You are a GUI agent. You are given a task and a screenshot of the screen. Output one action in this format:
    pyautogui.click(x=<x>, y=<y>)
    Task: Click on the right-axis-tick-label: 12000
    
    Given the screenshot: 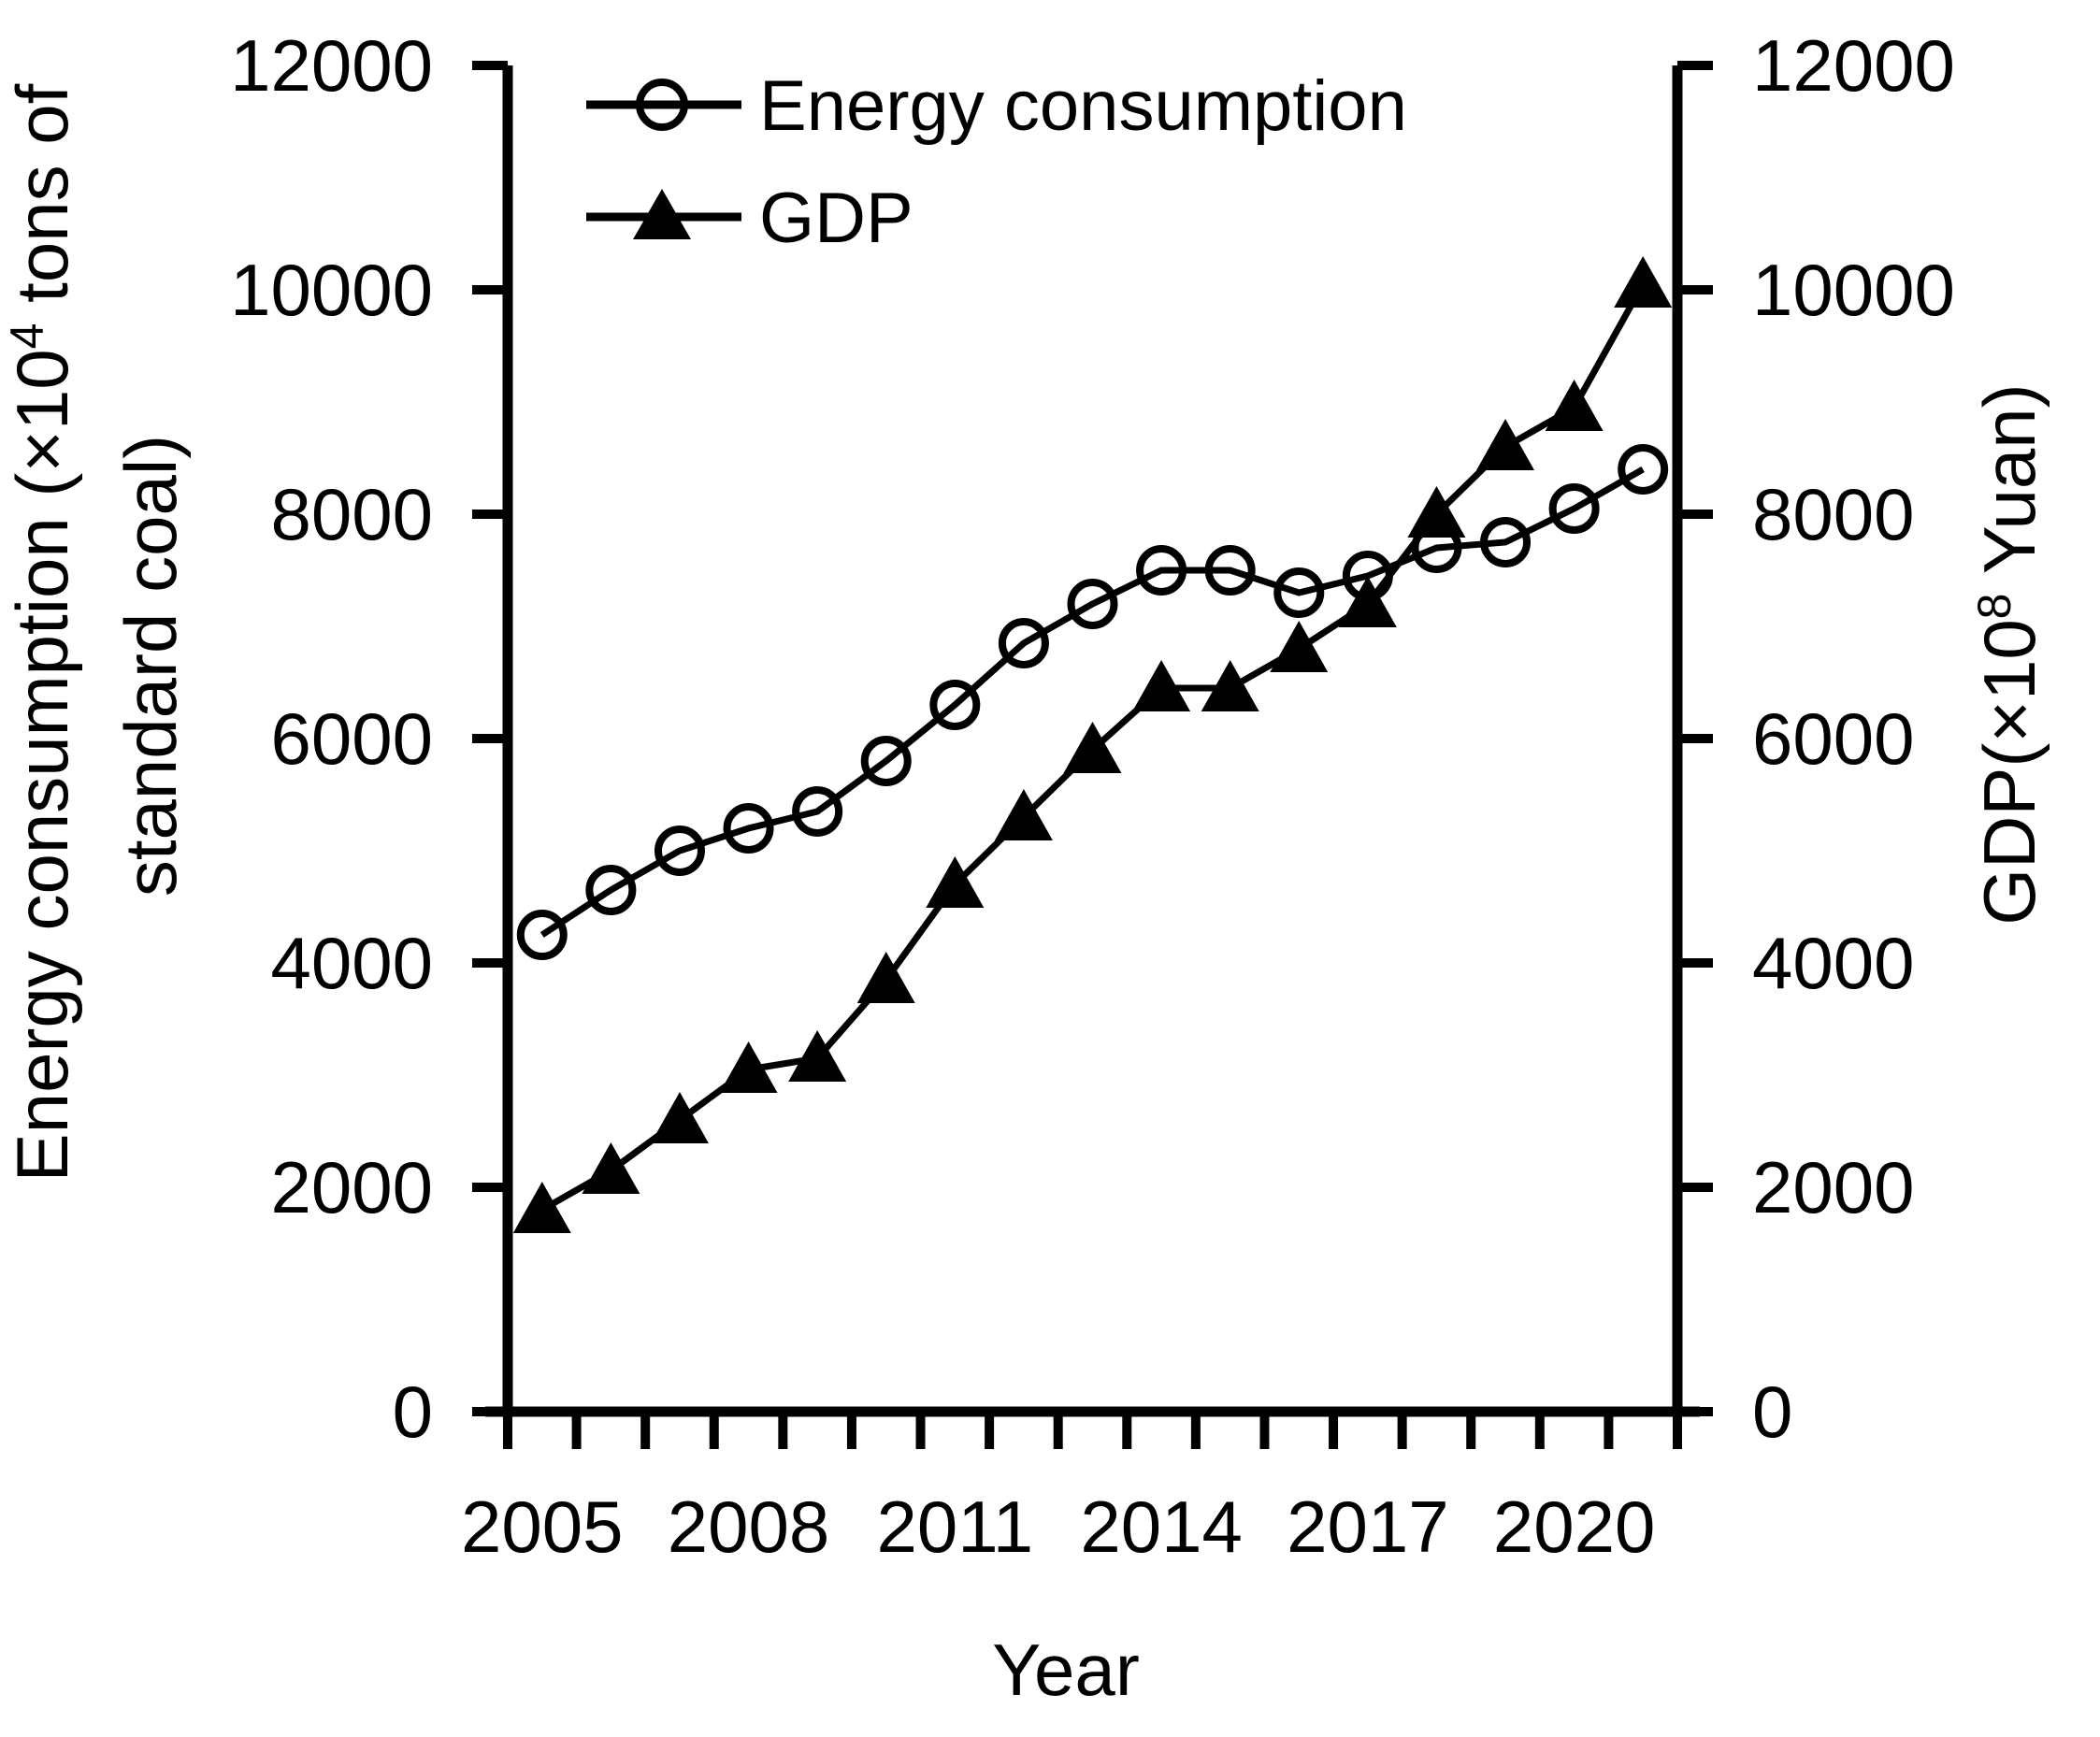 What is the action you would take?
    pyautogui.click(x=1853, y=65)
    